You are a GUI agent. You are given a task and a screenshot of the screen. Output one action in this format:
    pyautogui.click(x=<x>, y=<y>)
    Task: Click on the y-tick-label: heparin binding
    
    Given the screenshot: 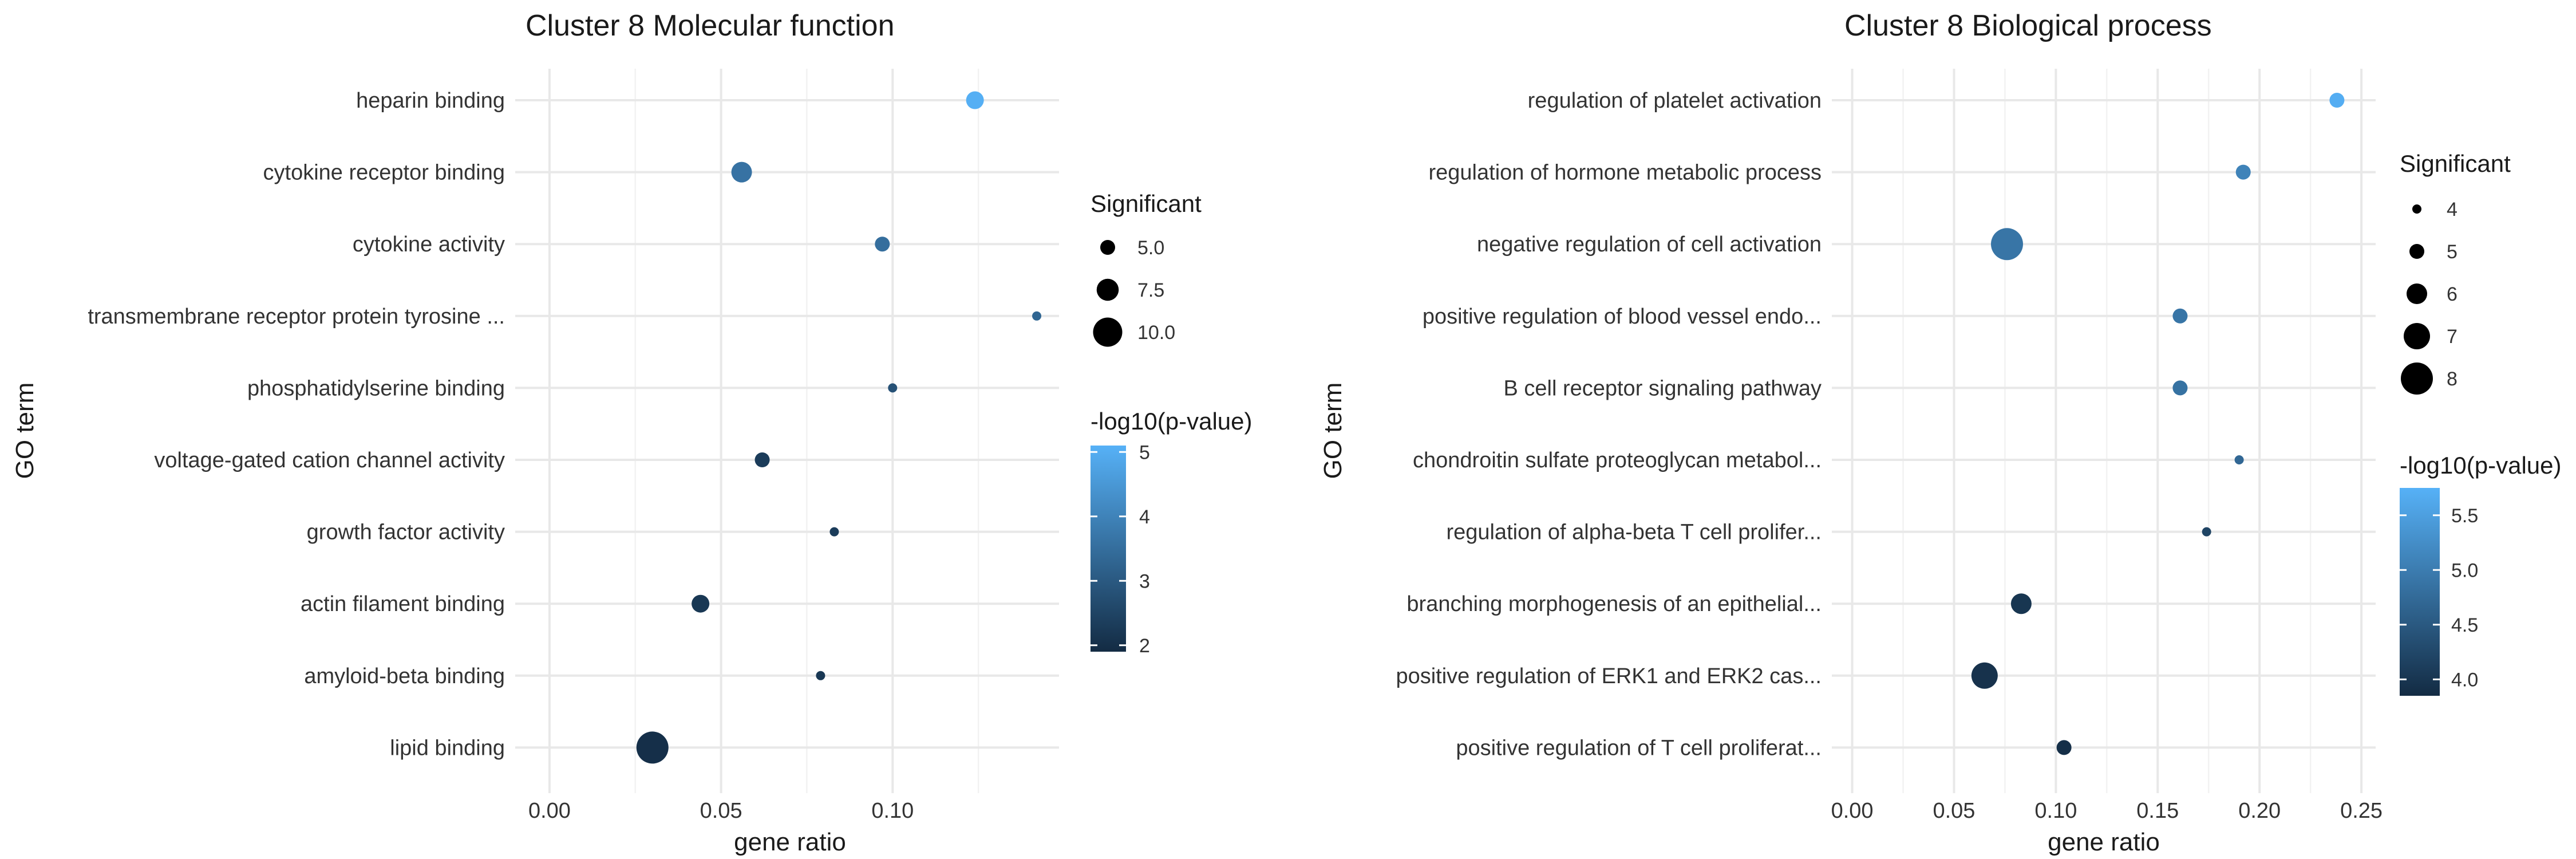 What is the action you would take?
    pyautogui.click(x=430, y=101)
    